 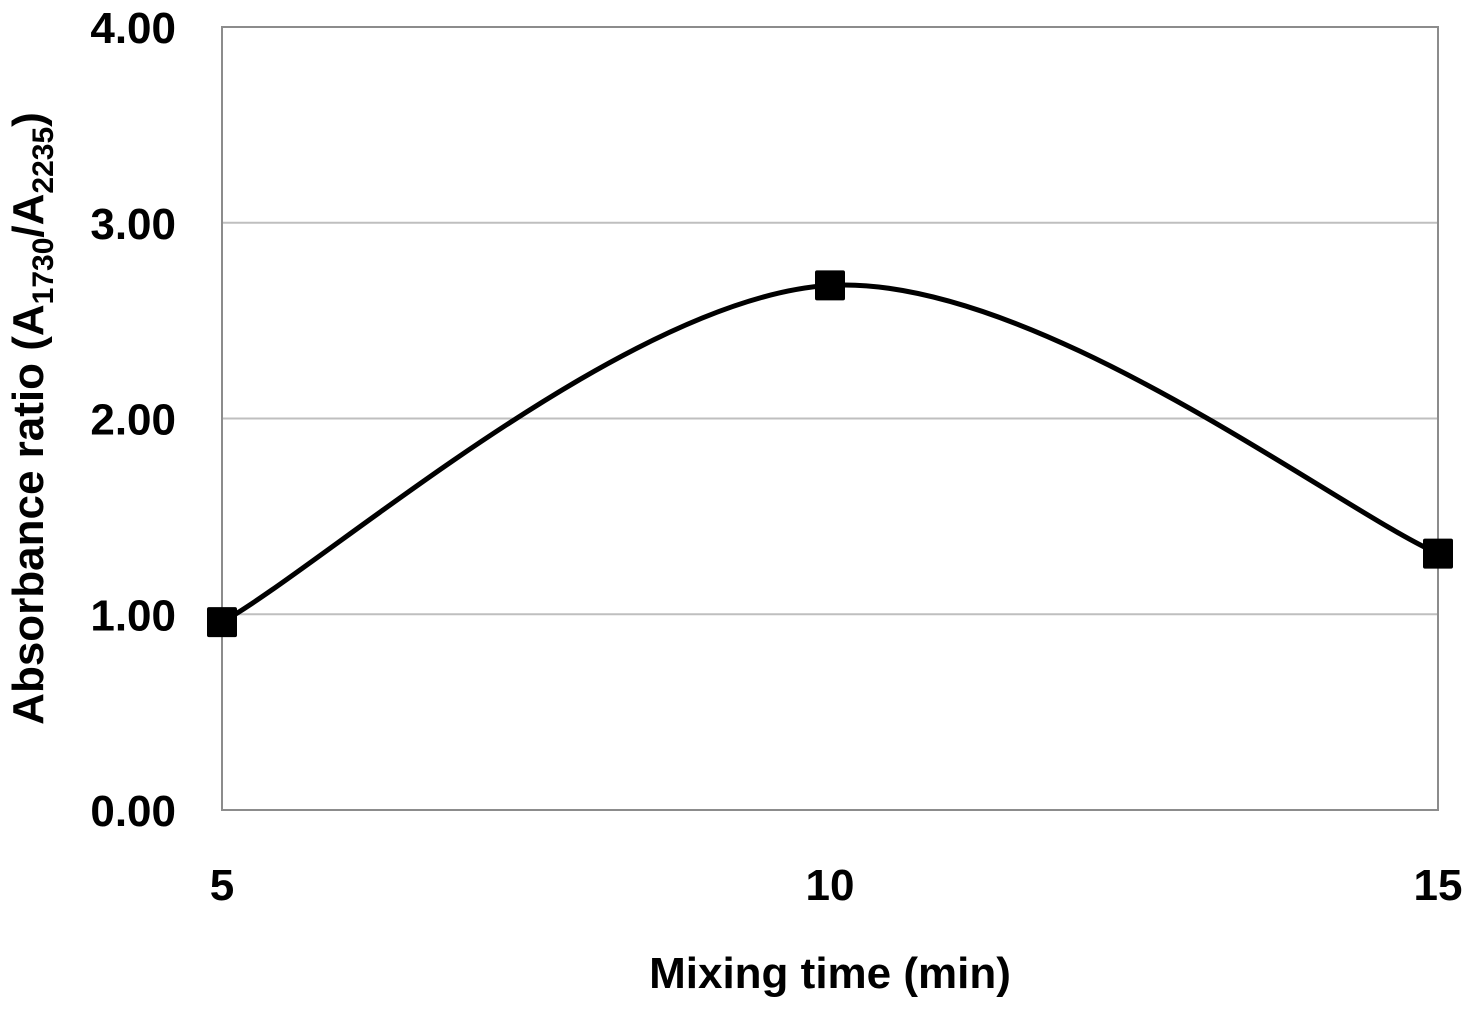 I want to click on y-axis-title-subscript-1: 1730, so click(x=43, y=271).